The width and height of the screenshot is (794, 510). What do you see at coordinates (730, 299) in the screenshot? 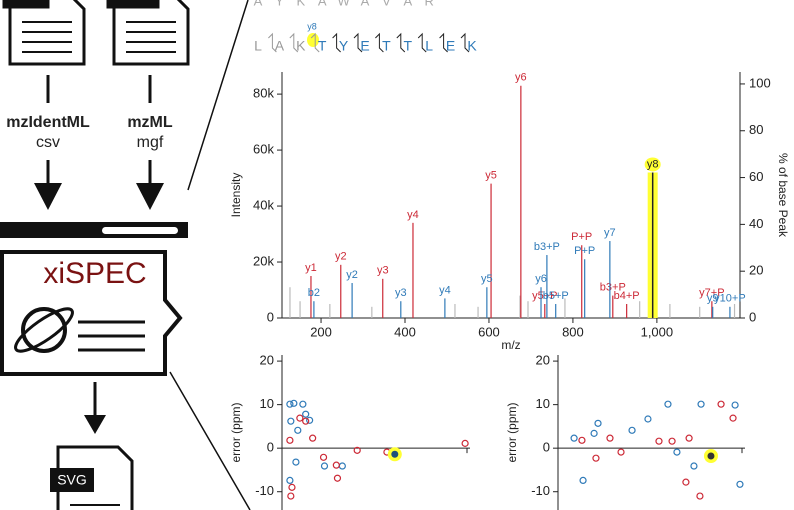
I see `peak-label: y10+P` at bounding box center [730, 299].